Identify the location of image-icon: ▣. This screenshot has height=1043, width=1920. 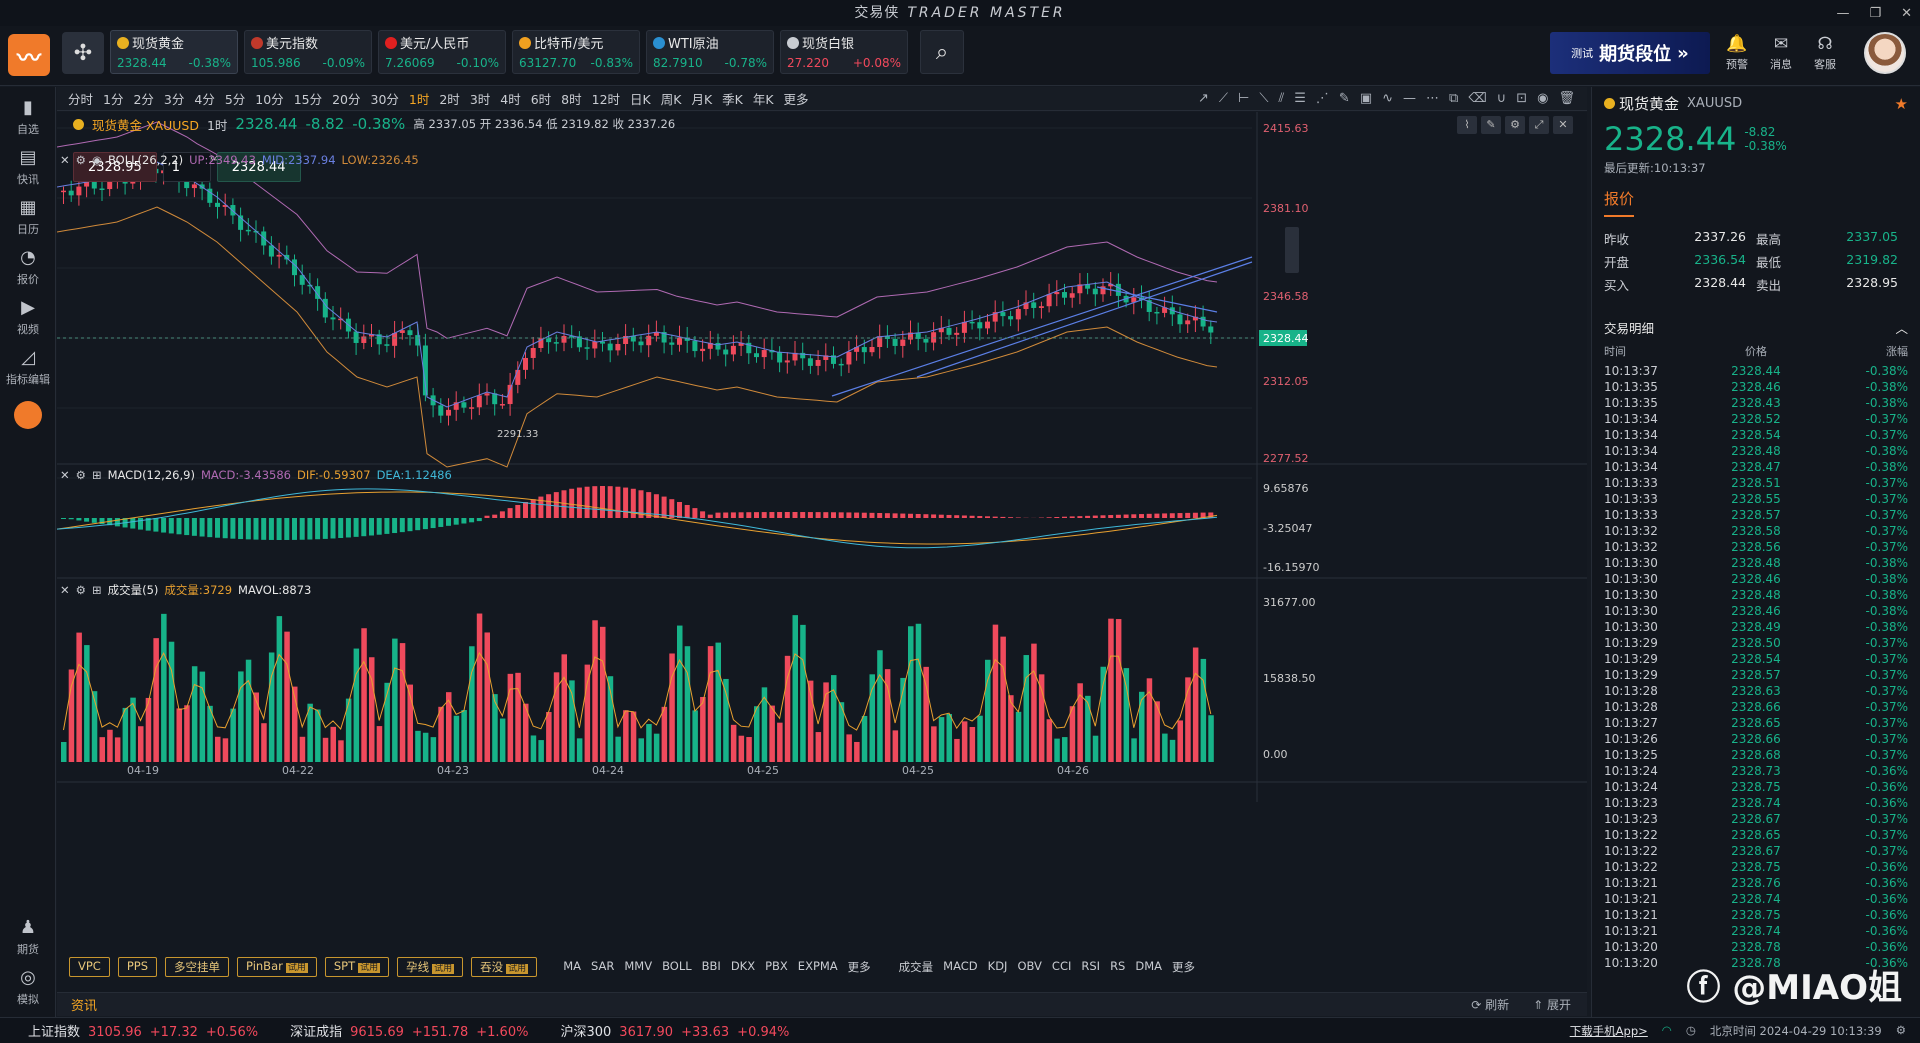
(1366, 98).